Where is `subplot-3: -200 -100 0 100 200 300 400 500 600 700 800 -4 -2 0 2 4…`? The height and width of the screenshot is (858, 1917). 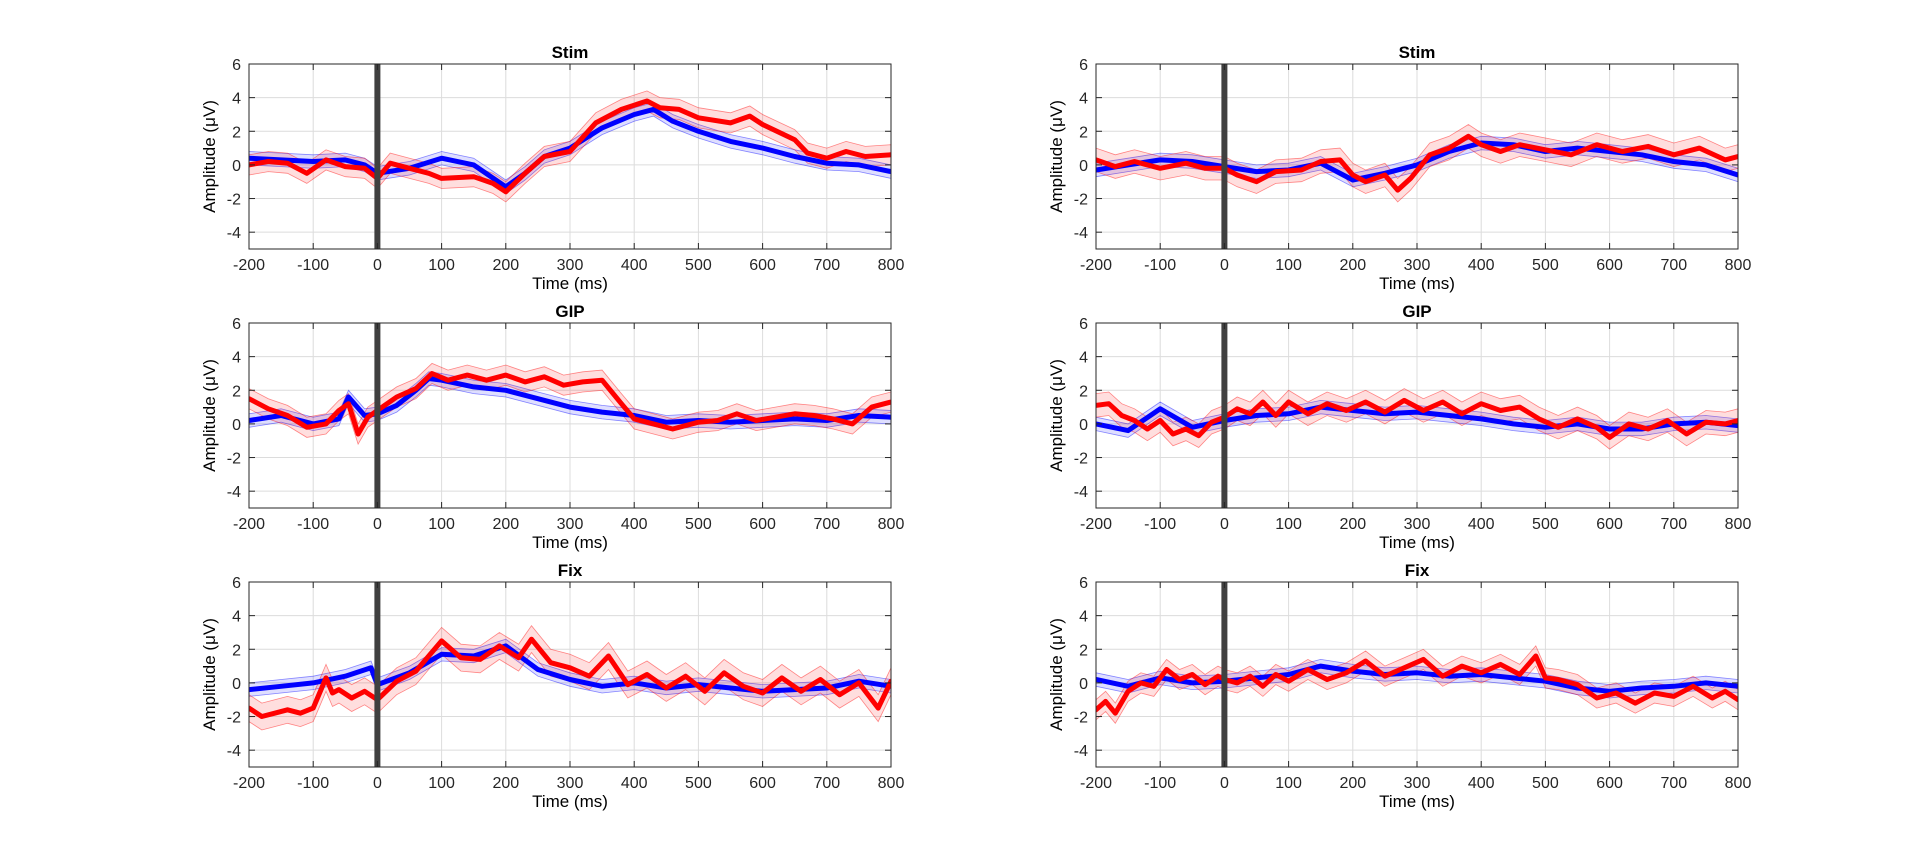
subplot-3: -200 -100 0 100 200 300 400 500 600 700 800 -4 -2 0 2 4… is located at coordinates (552, 427).